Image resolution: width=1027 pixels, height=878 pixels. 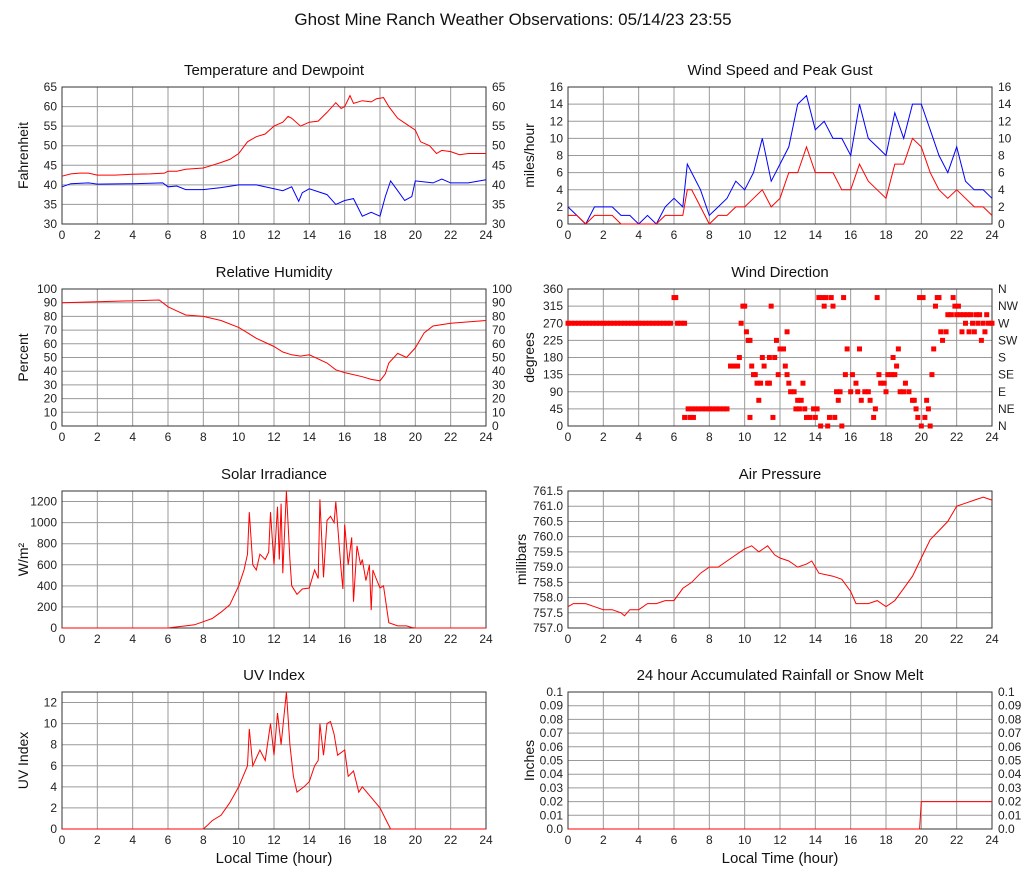 What do you see at coordinates (47, 565) in the screenshot?
I see `y-tick-label: 600` at bounding box center [47, 565].